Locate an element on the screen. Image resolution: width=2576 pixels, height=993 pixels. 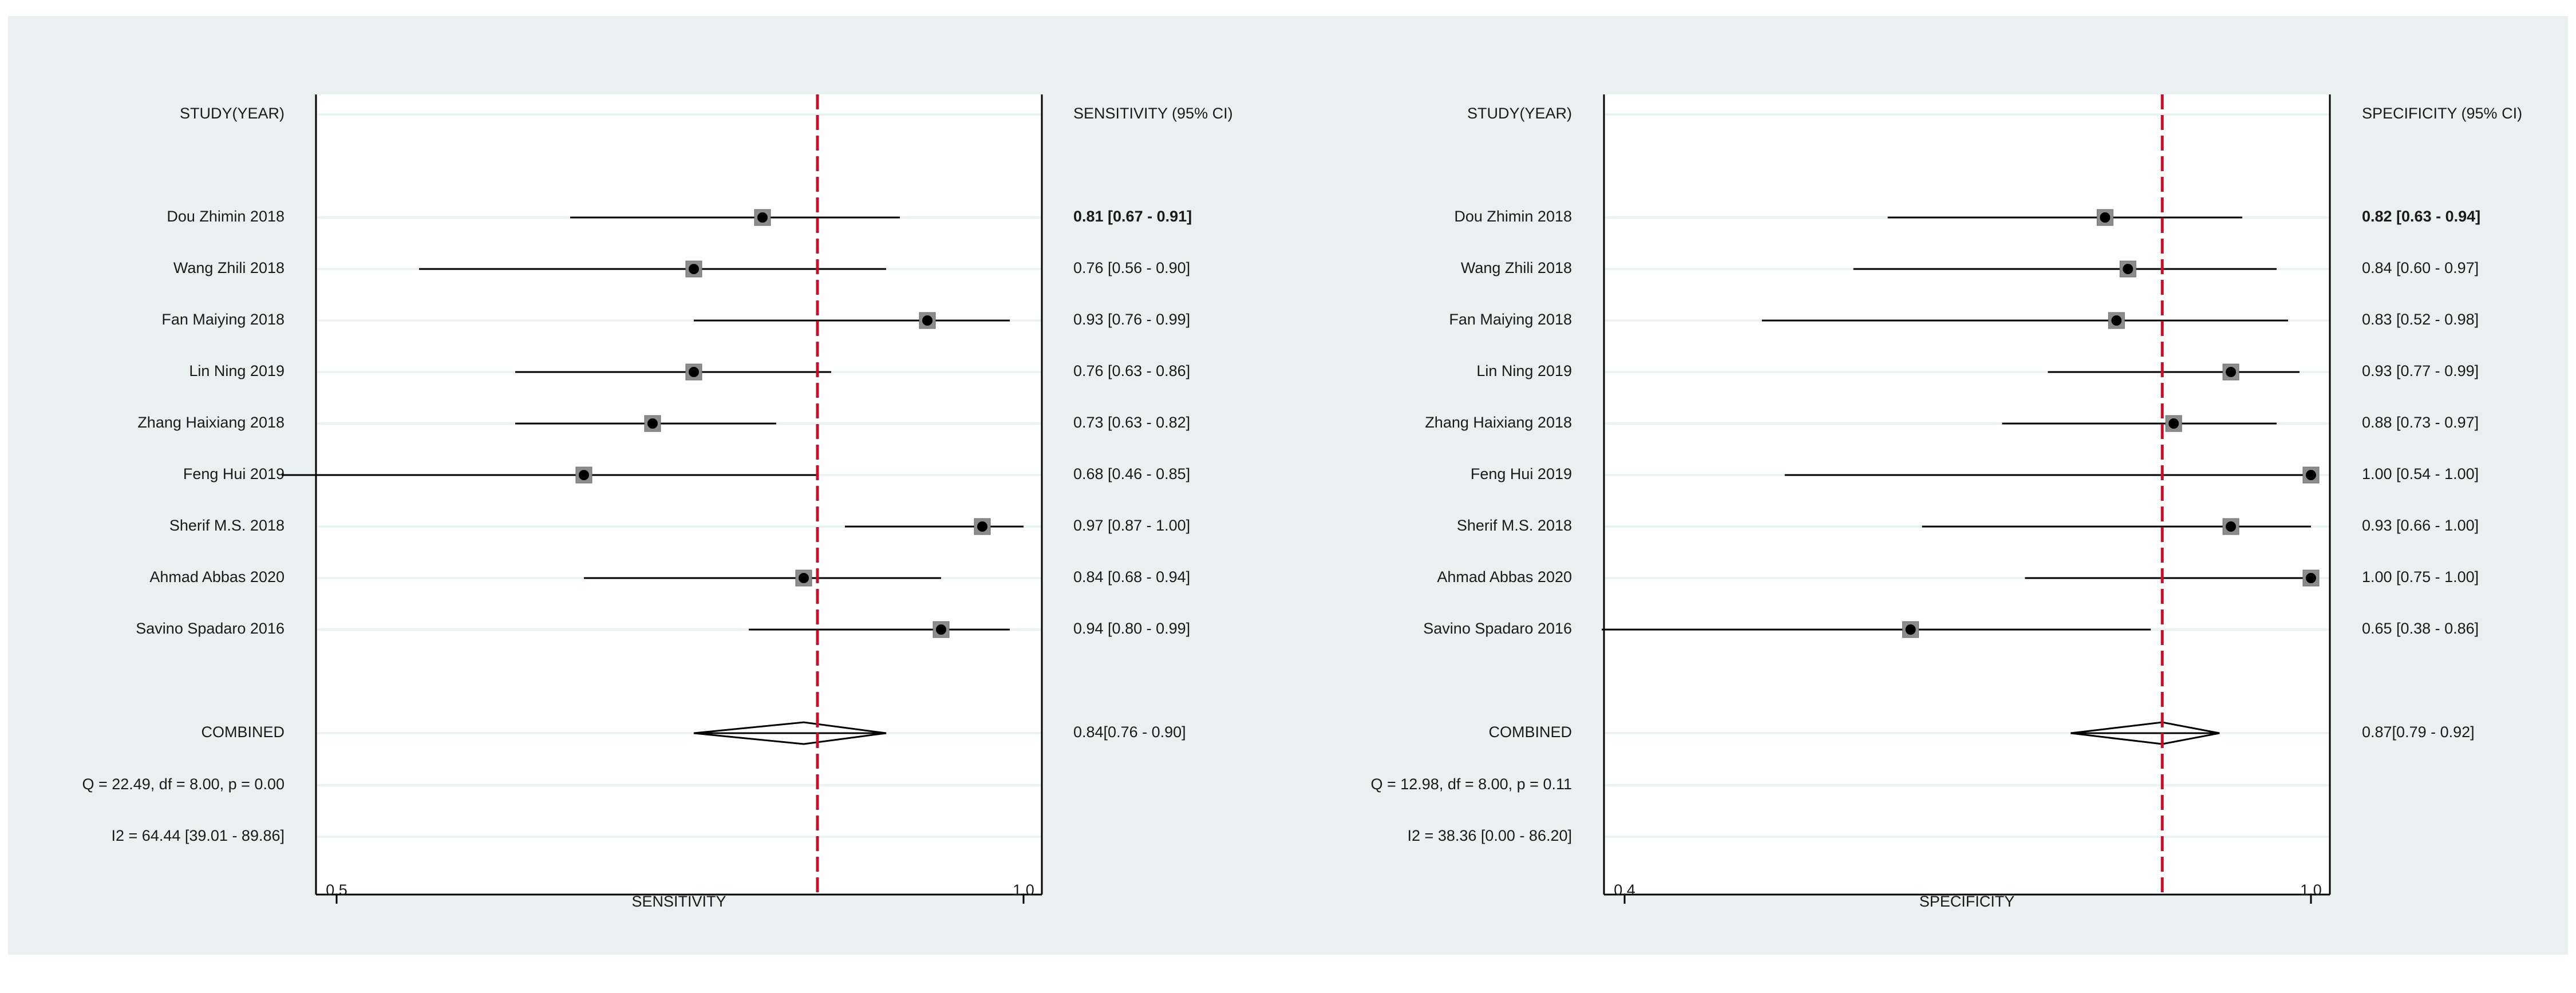
x-tick-label: 0.4 is located at coordinates (1624, 890).